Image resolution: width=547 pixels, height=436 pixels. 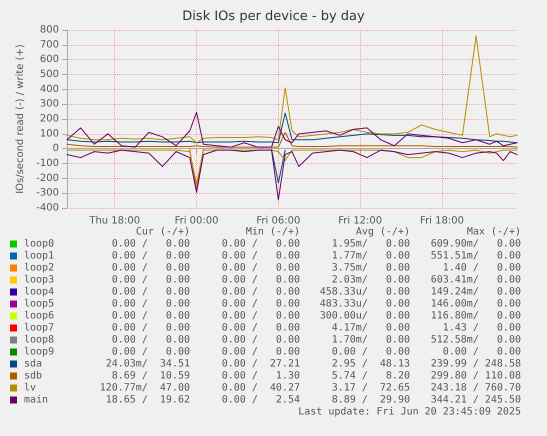 I want to click on text: 0.00 / 1.30, so click(x=261, y=376).